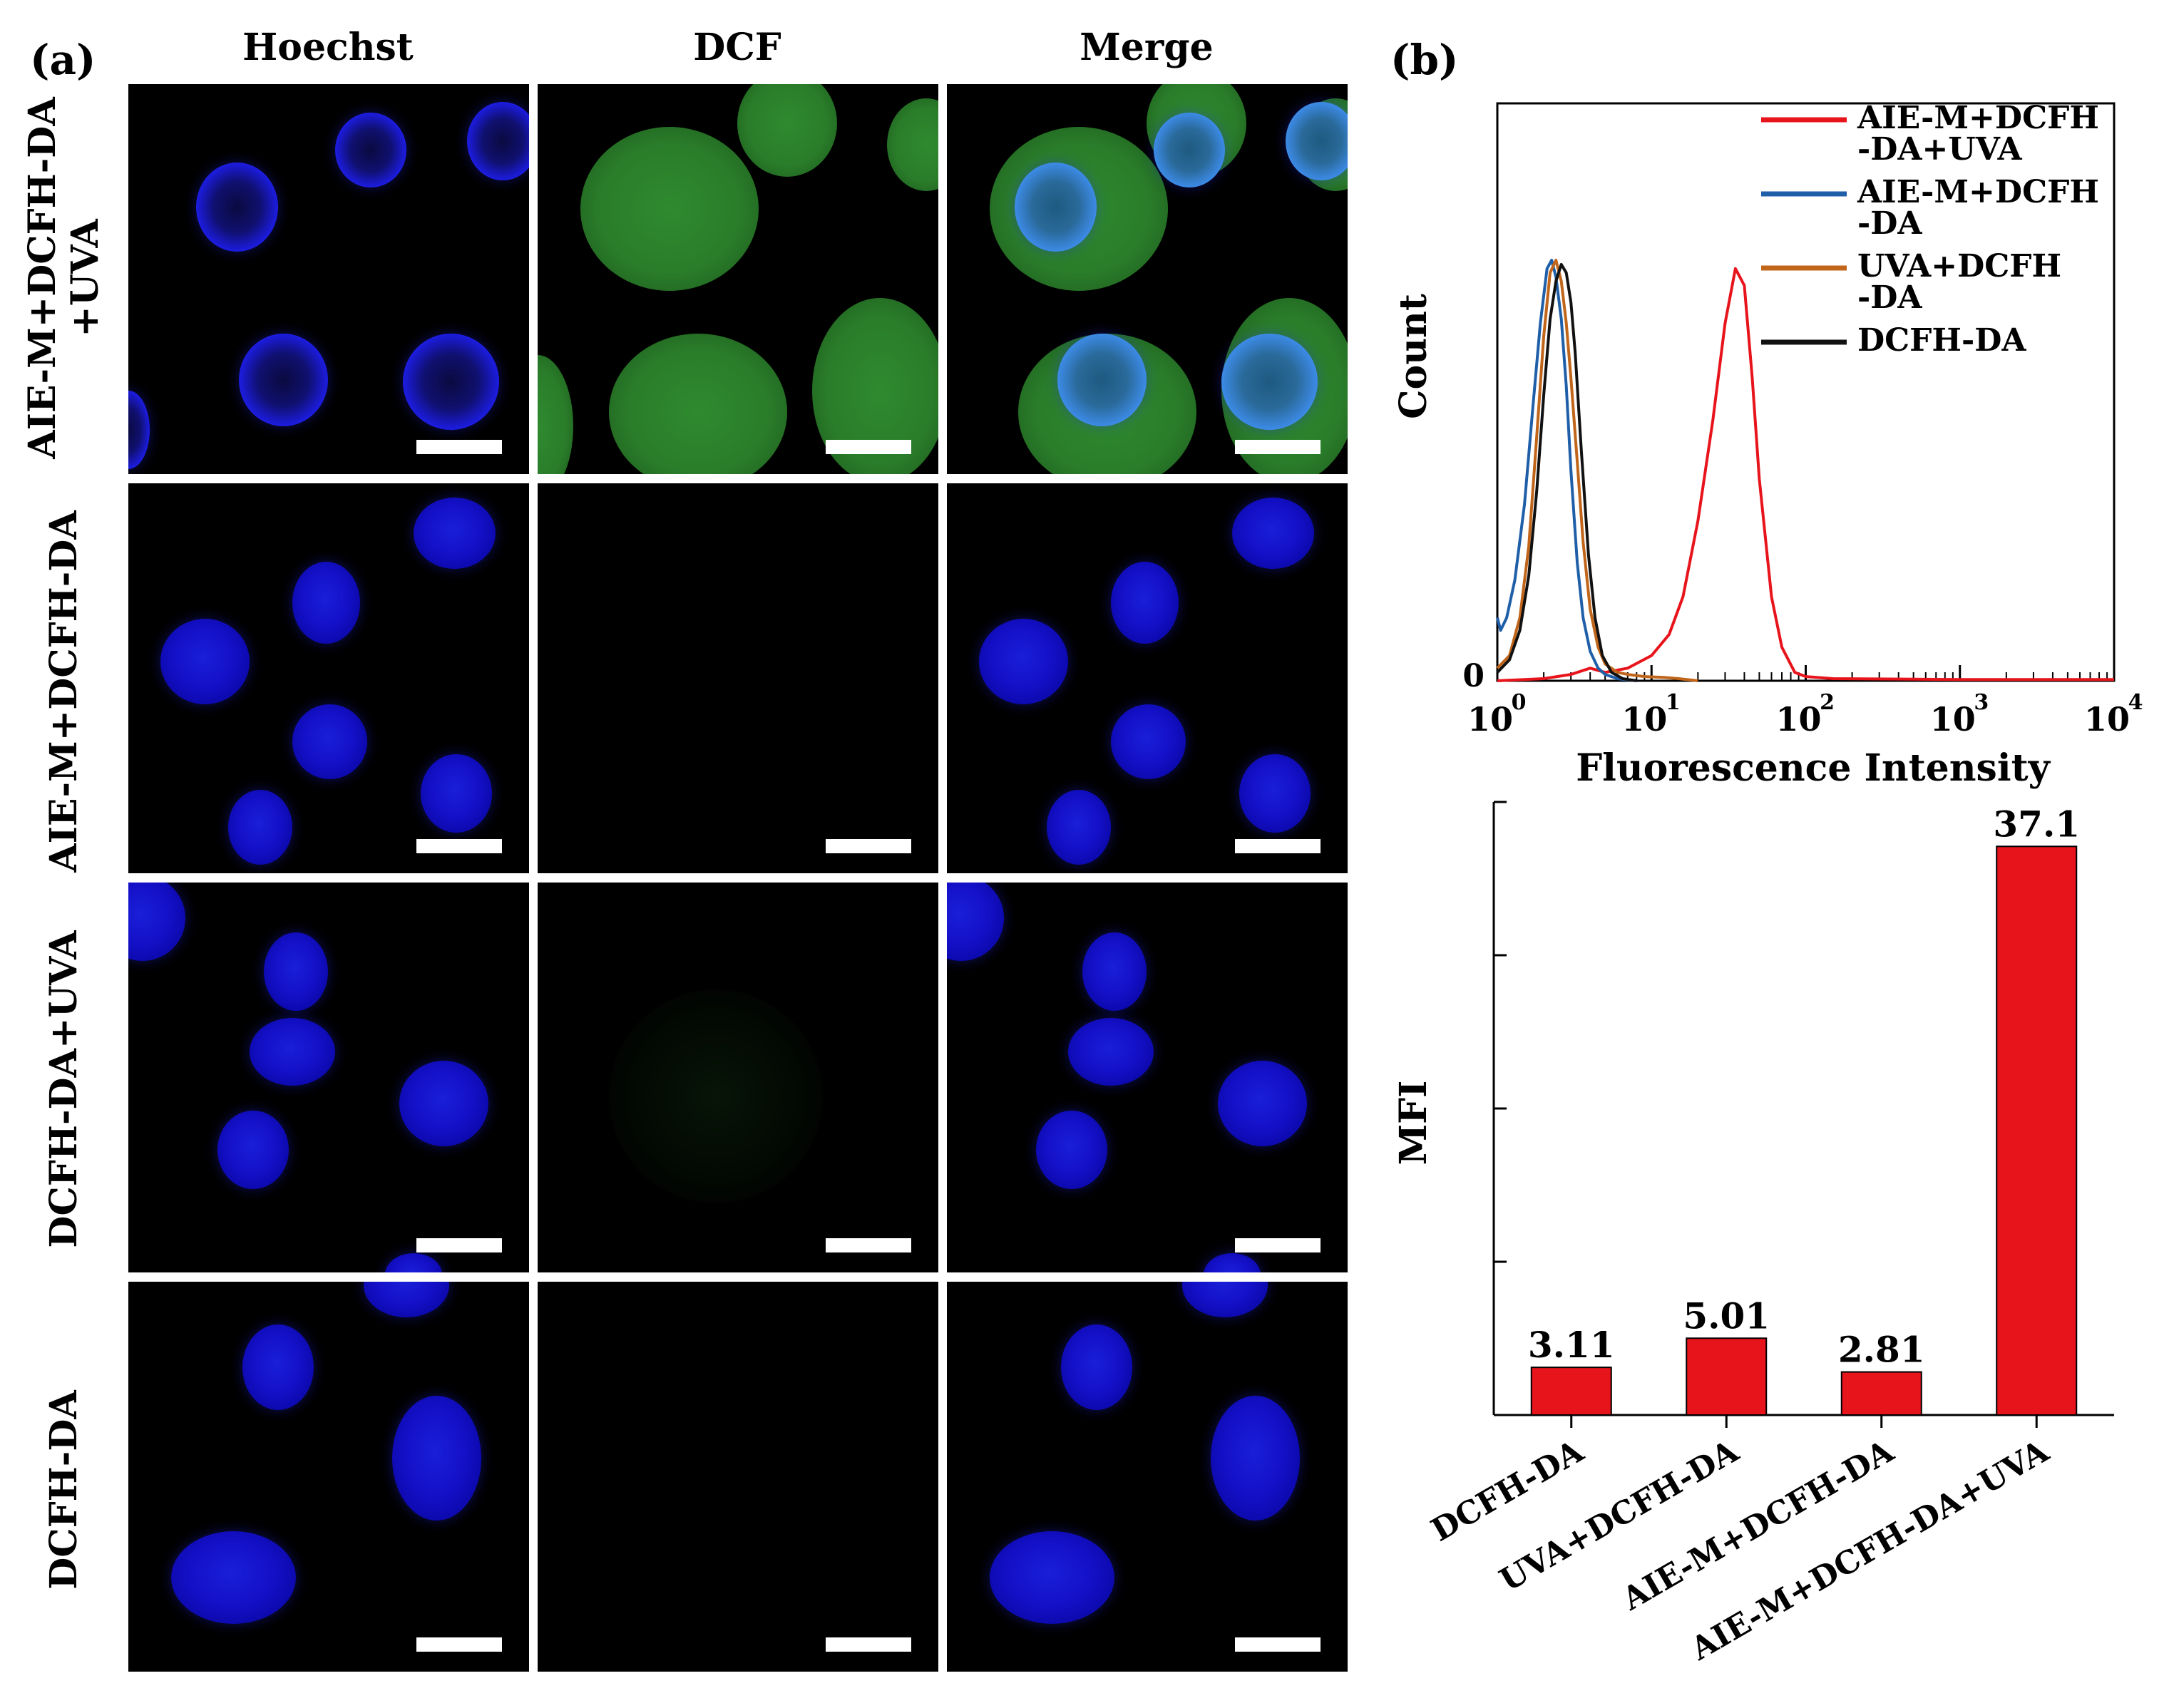 This screenshot has width=2169, height=1708. Describe the element at coordinates (1147, 1077) in the screenshot. I see `micrograph-row3-merge` at that location.